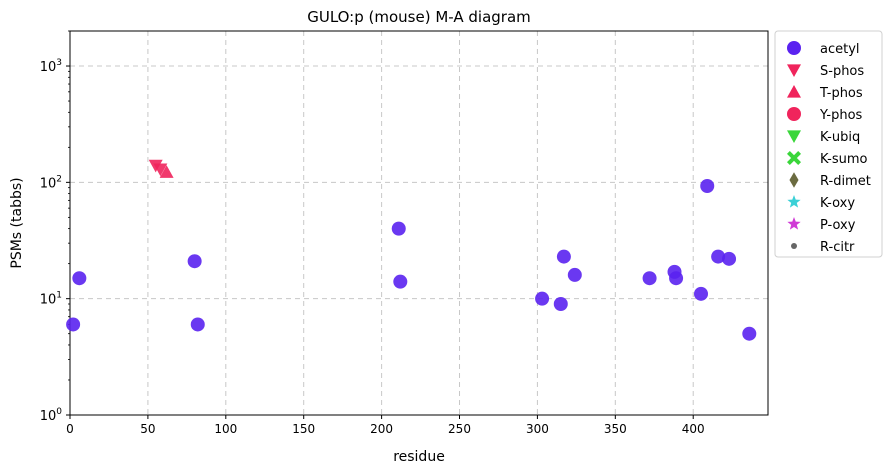 The width and height of the screenshot is (889, 474). What do you see at coordinates (840, 49) in the screenshot?
I see `legend-label: acetyl` at bounding box center [840, 49].